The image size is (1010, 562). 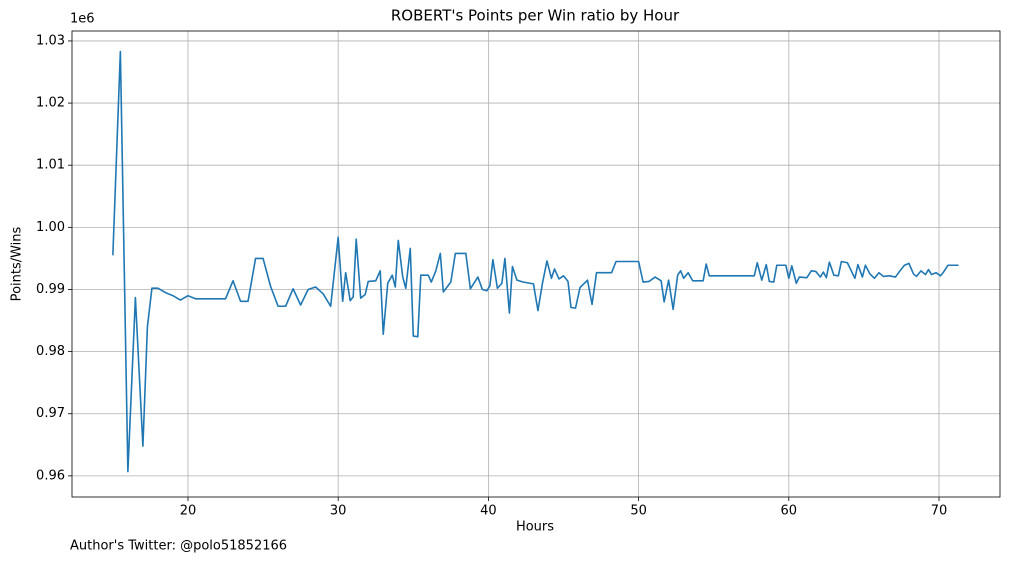 I want to click on y-axis-label: Points/Wins, so click(x=17, y=263).